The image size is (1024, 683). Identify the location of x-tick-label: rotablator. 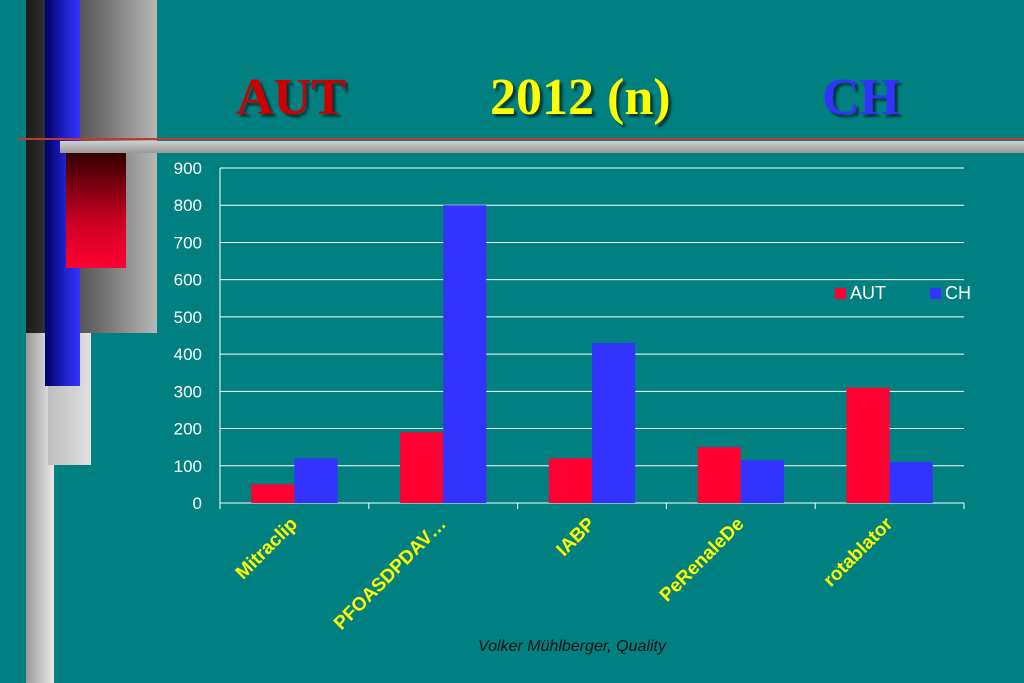
(859, 552).